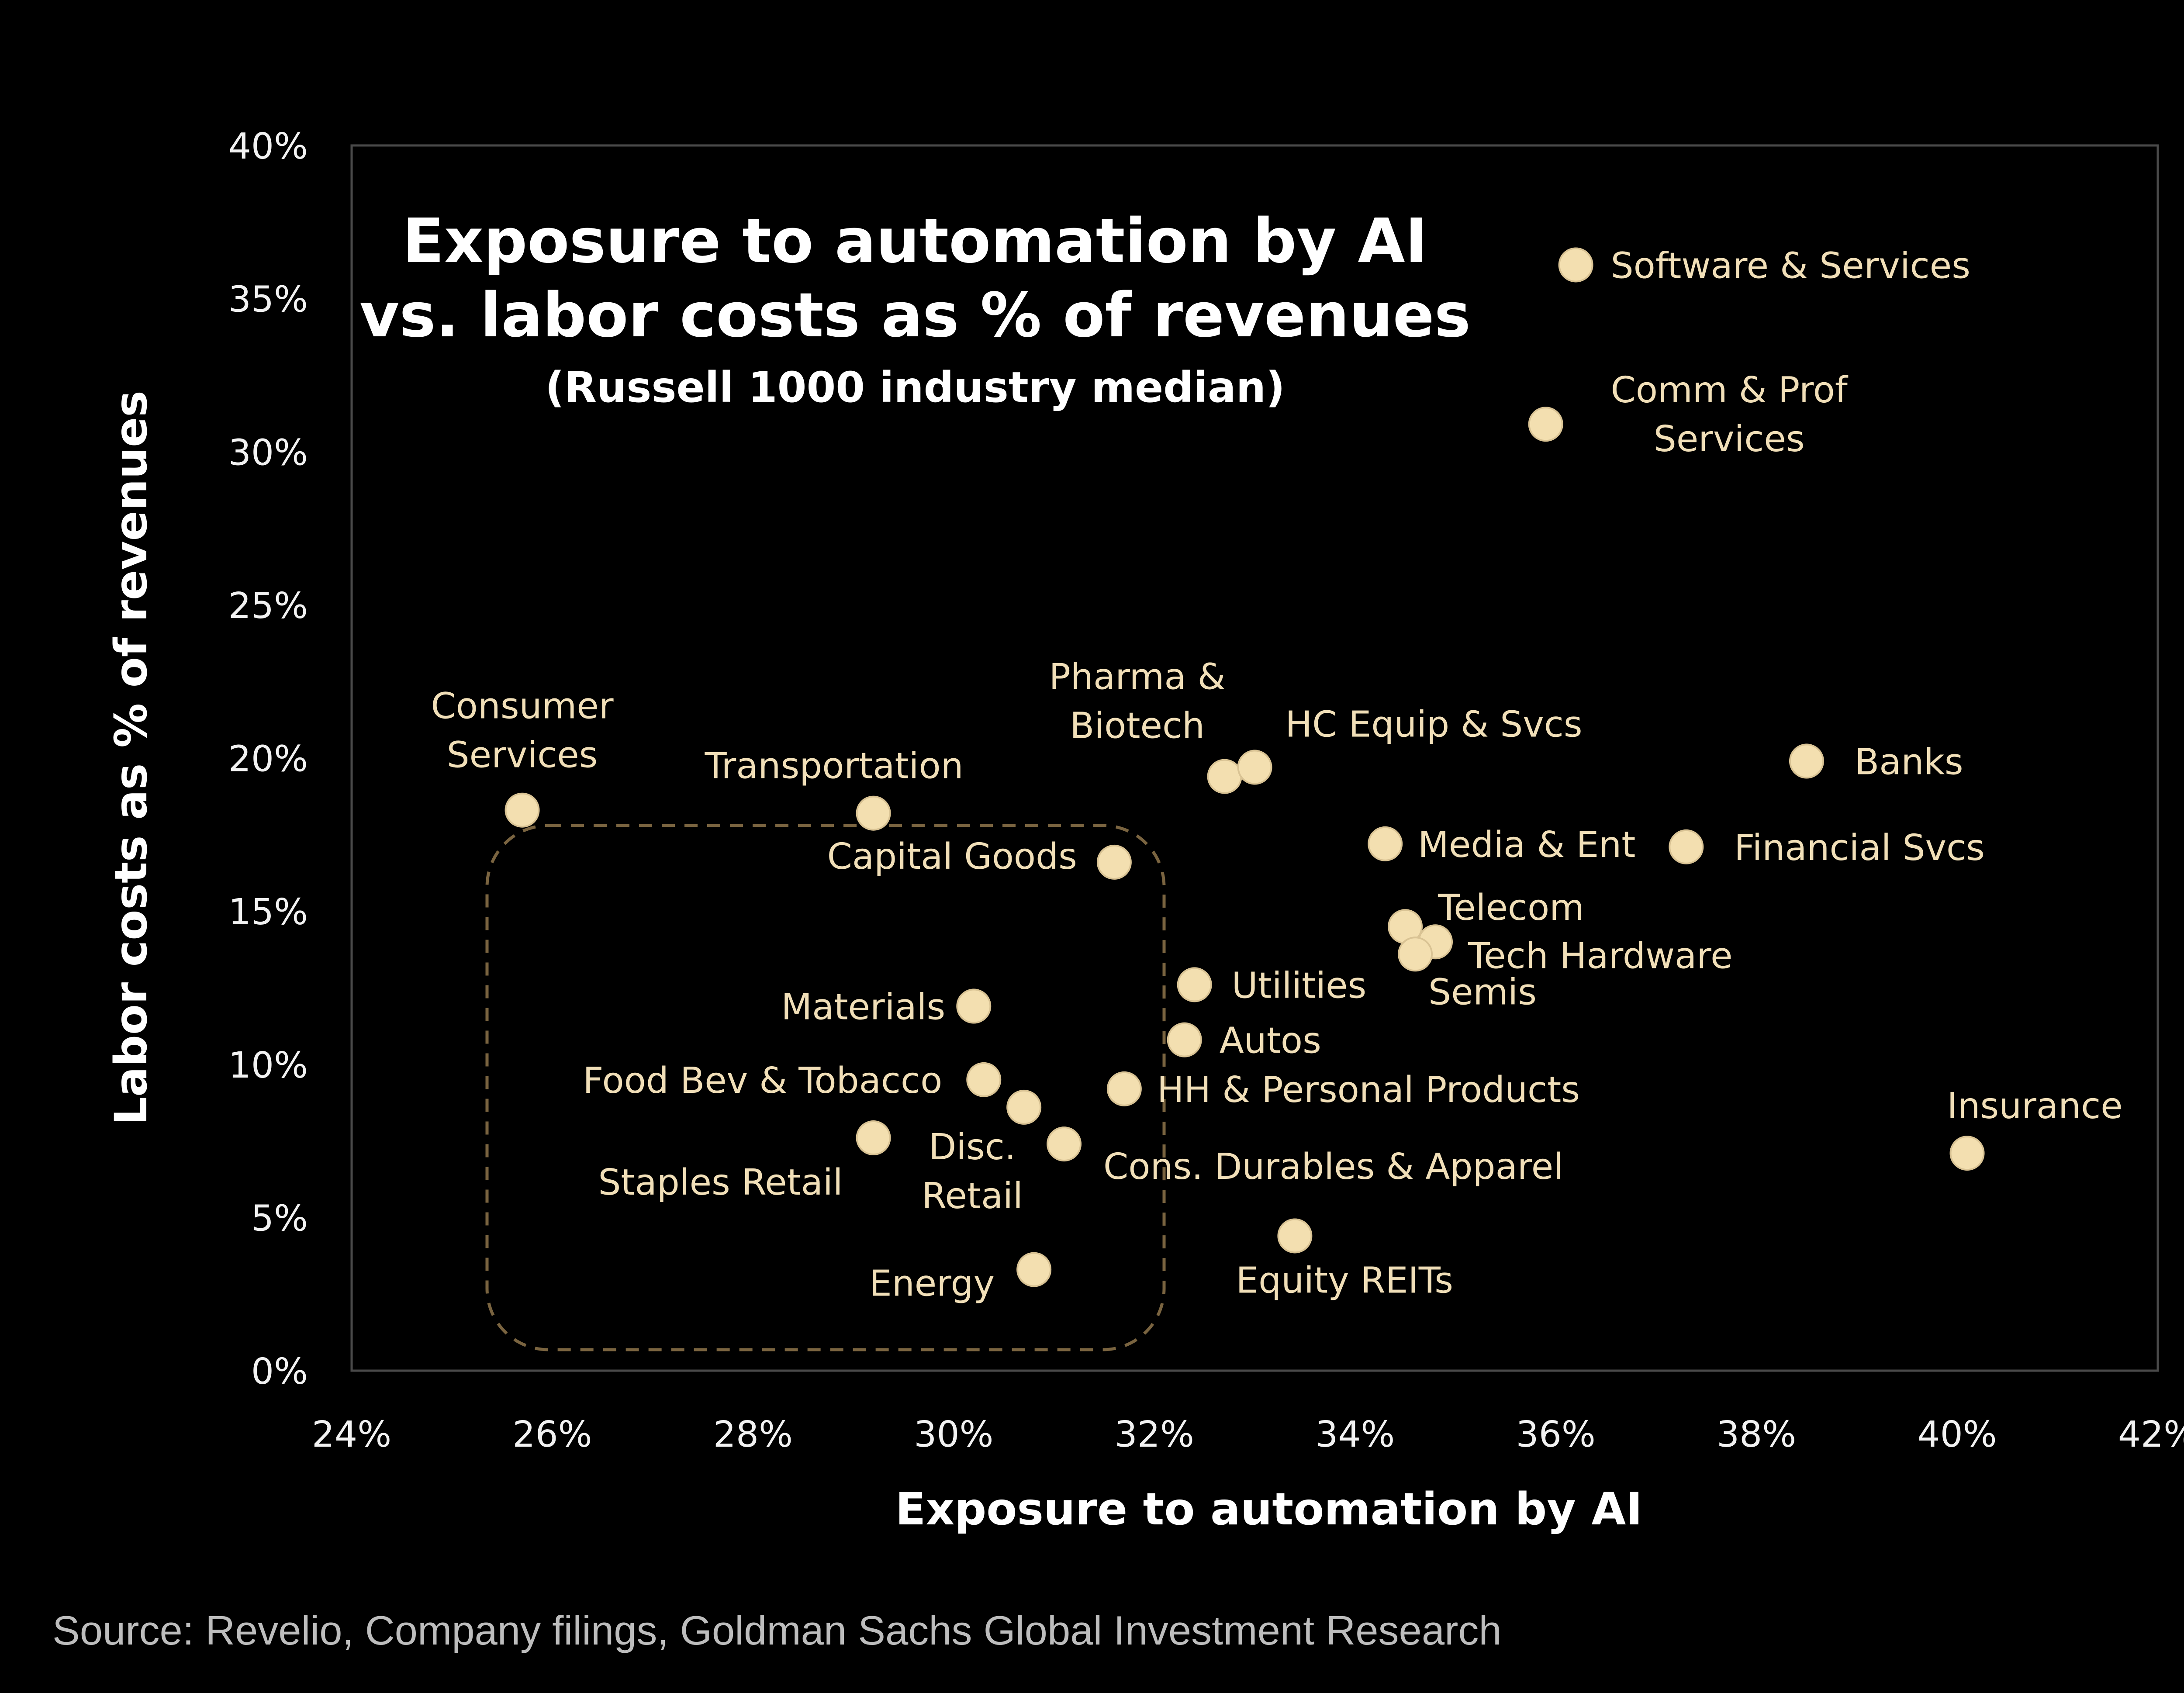 The height and width of the screenshot is (1693, 2184). What do you see at coordinates (268, 146) in the screenshot?
I see `y-tick-label: 40%` at bounding box center [268, 146].